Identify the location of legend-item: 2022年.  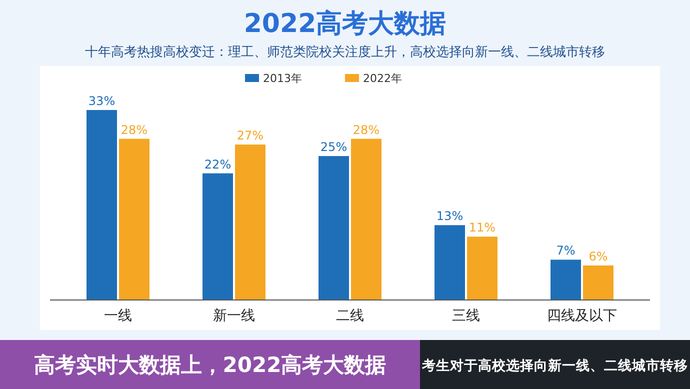
(373, 78).